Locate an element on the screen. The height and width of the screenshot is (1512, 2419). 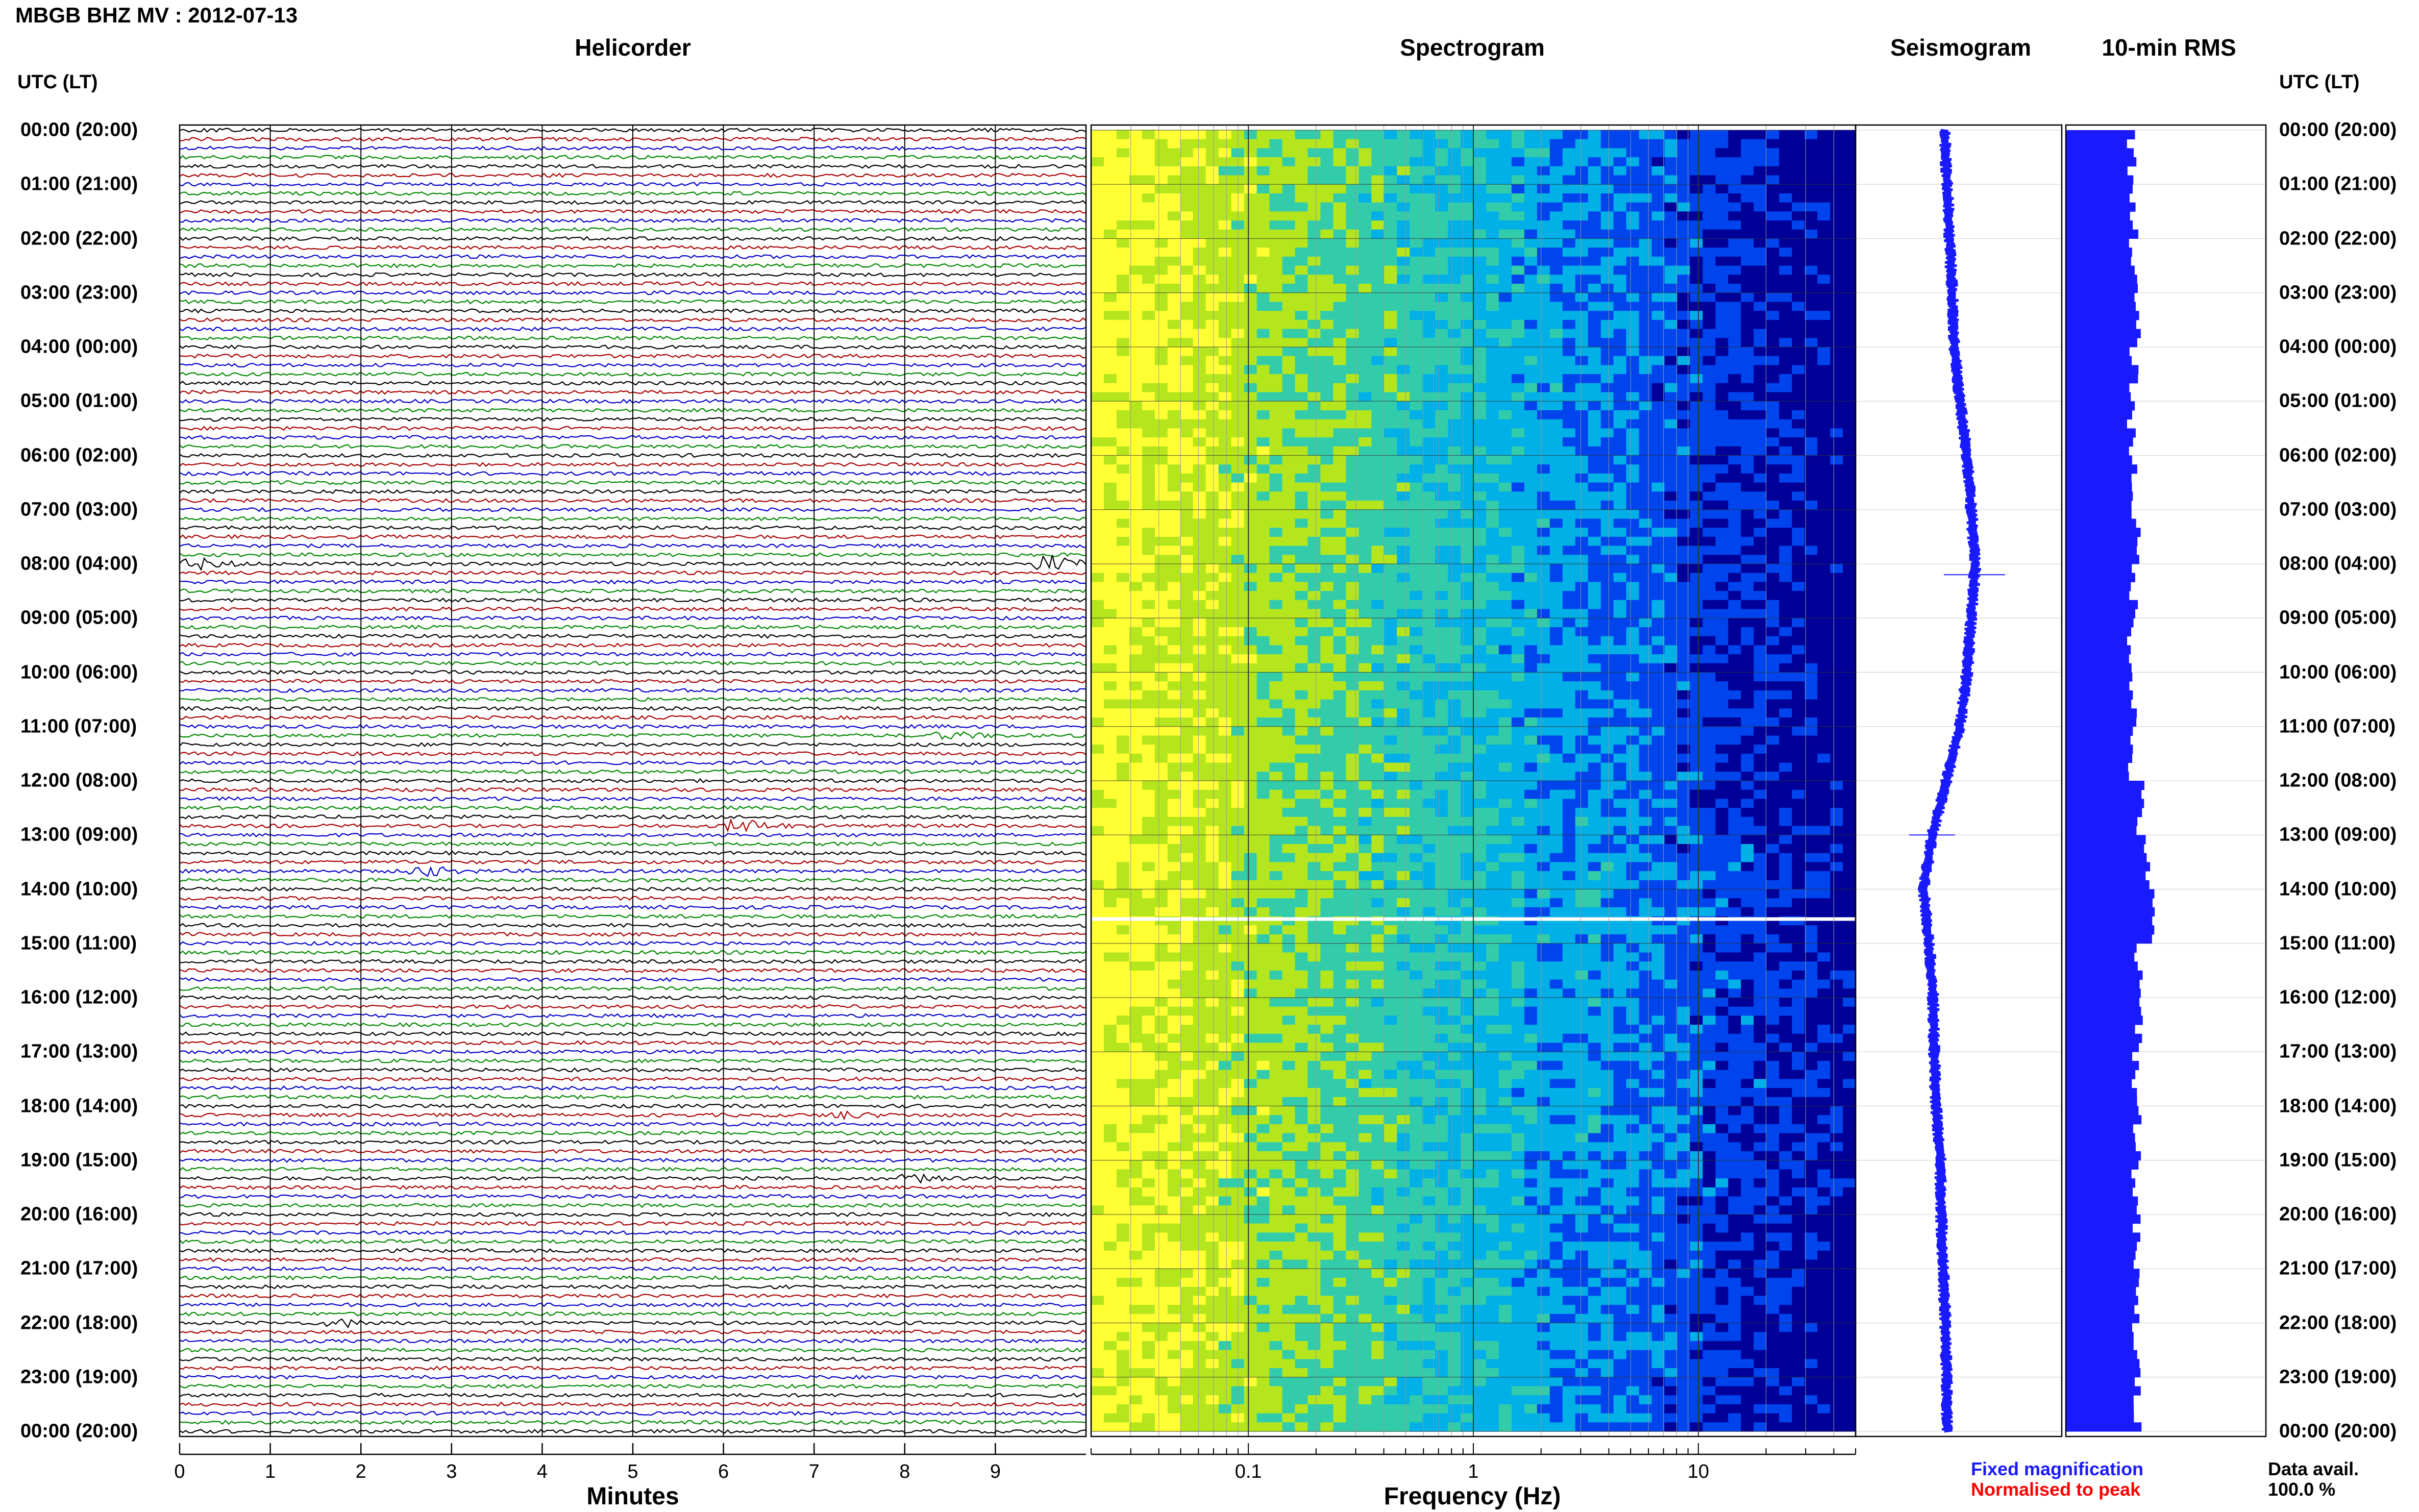
helicorder-tick-label: 4 is located at coordinates (542, 1471).